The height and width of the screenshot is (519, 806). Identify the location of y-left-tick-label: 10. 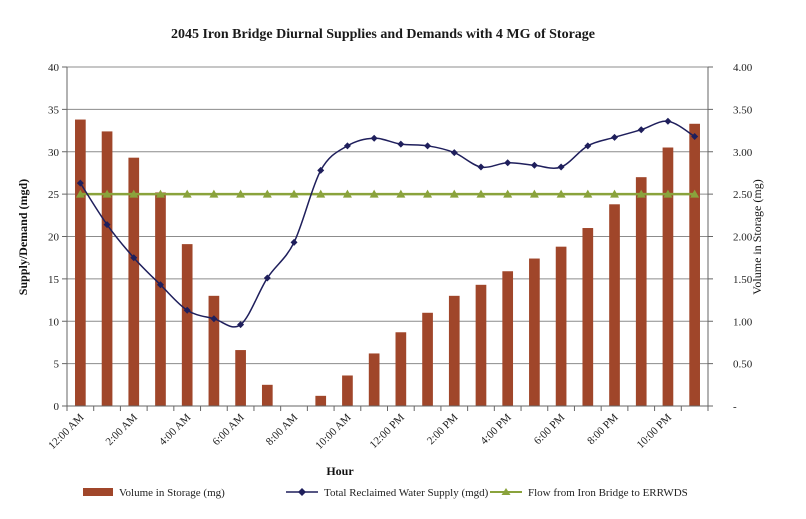
(54, 322).